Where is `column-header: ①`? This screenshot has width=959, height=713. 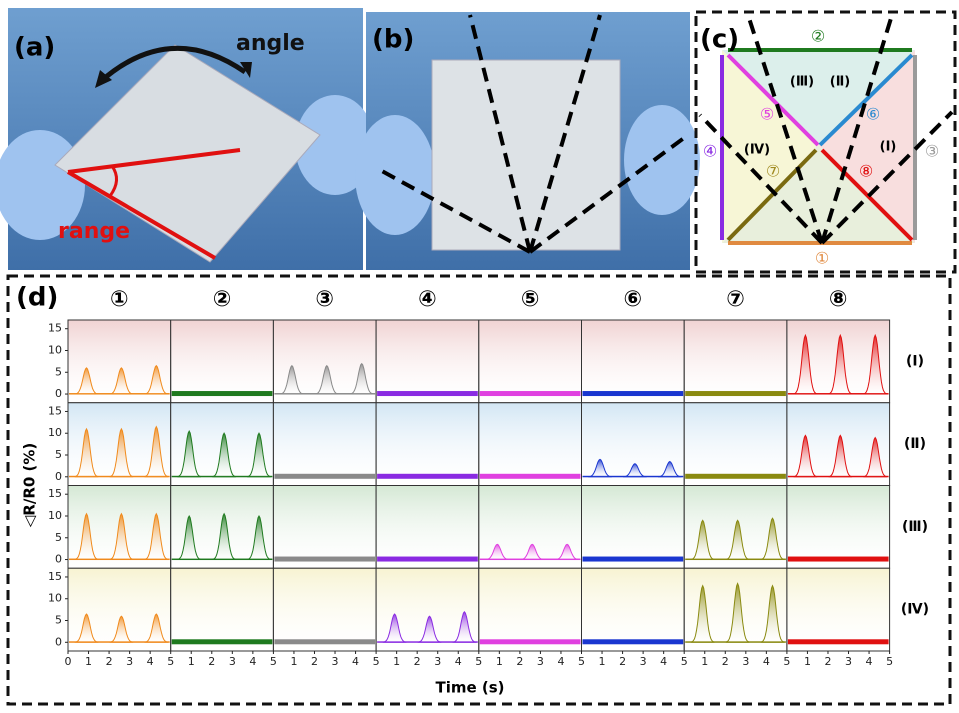
column-header: ① is located at coordinates (119, 299).